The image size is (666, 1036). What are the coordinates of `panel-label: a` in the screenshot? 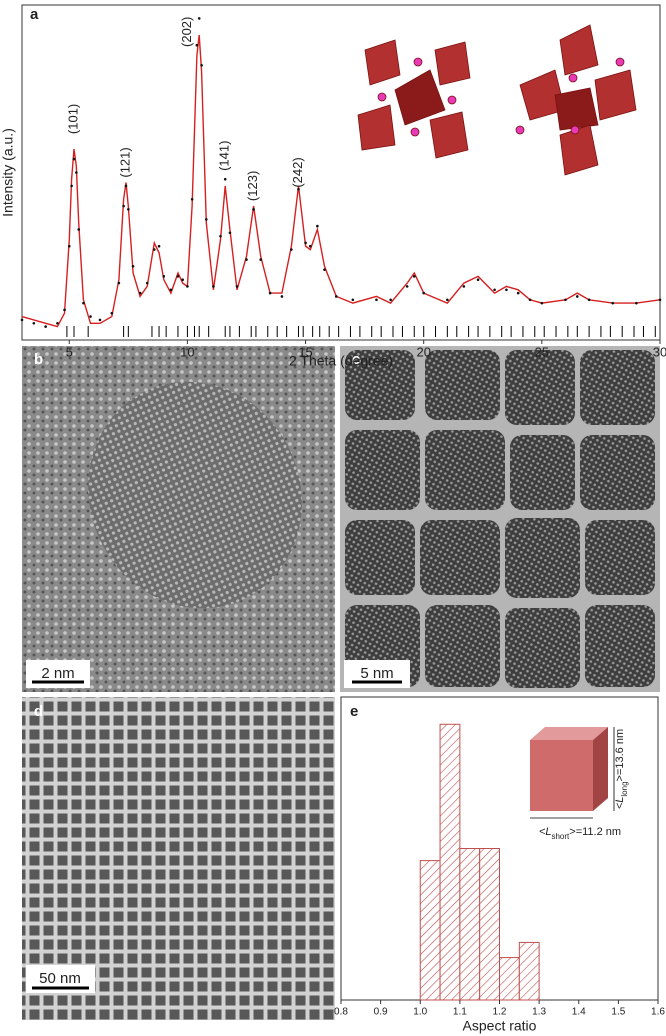 It's located at (34, 14).